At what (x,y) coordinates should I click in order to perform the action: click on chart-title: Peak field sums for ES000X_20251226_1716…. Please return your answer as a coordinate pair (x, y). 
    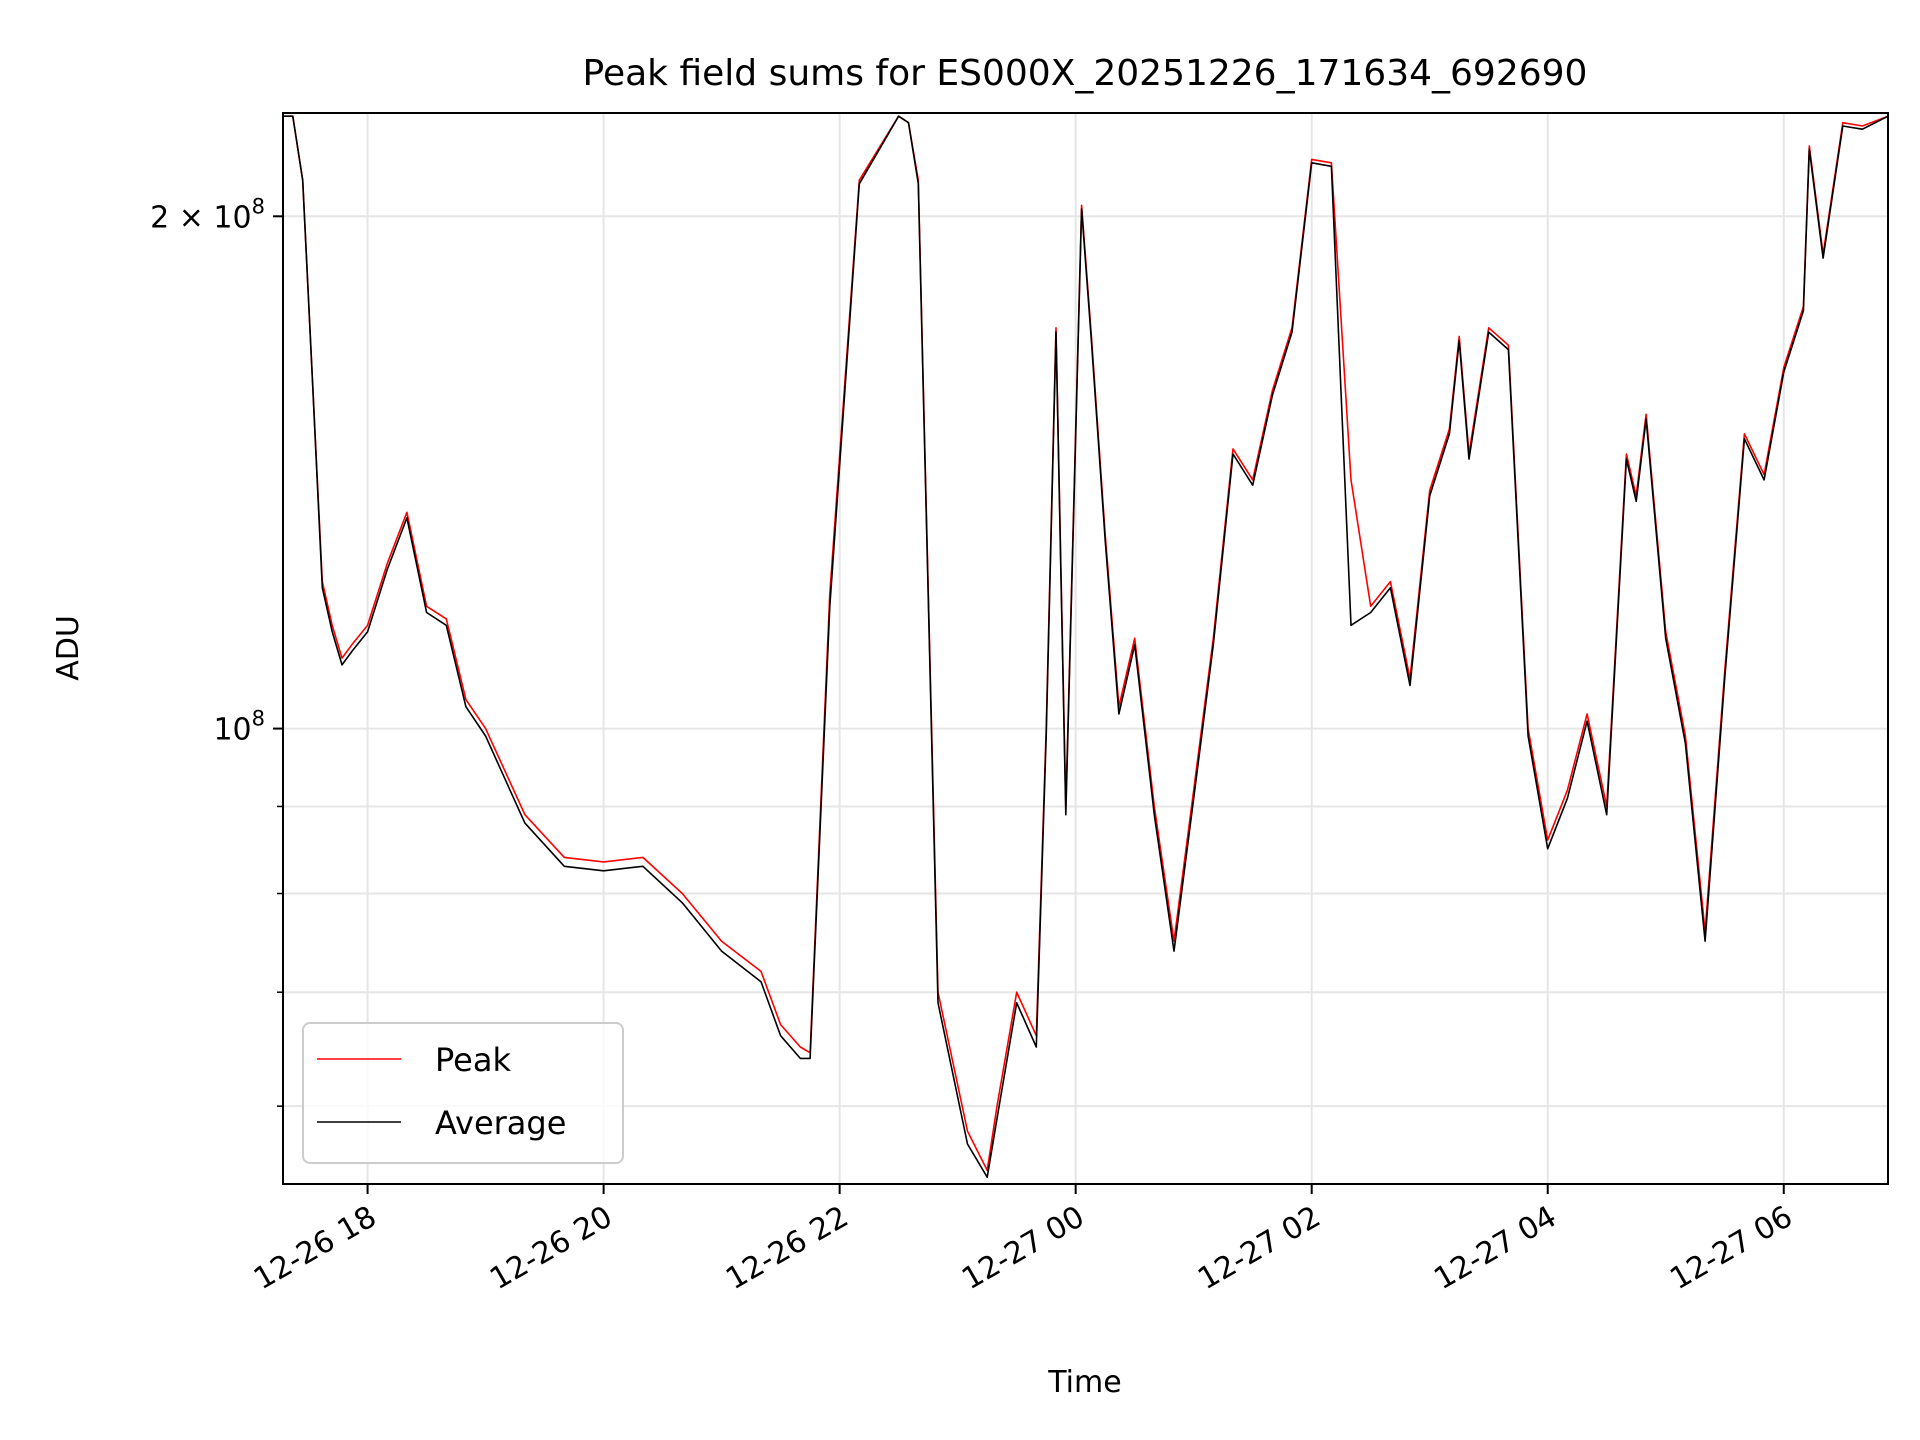
    Looking at the image, I should click on (1085, 73).